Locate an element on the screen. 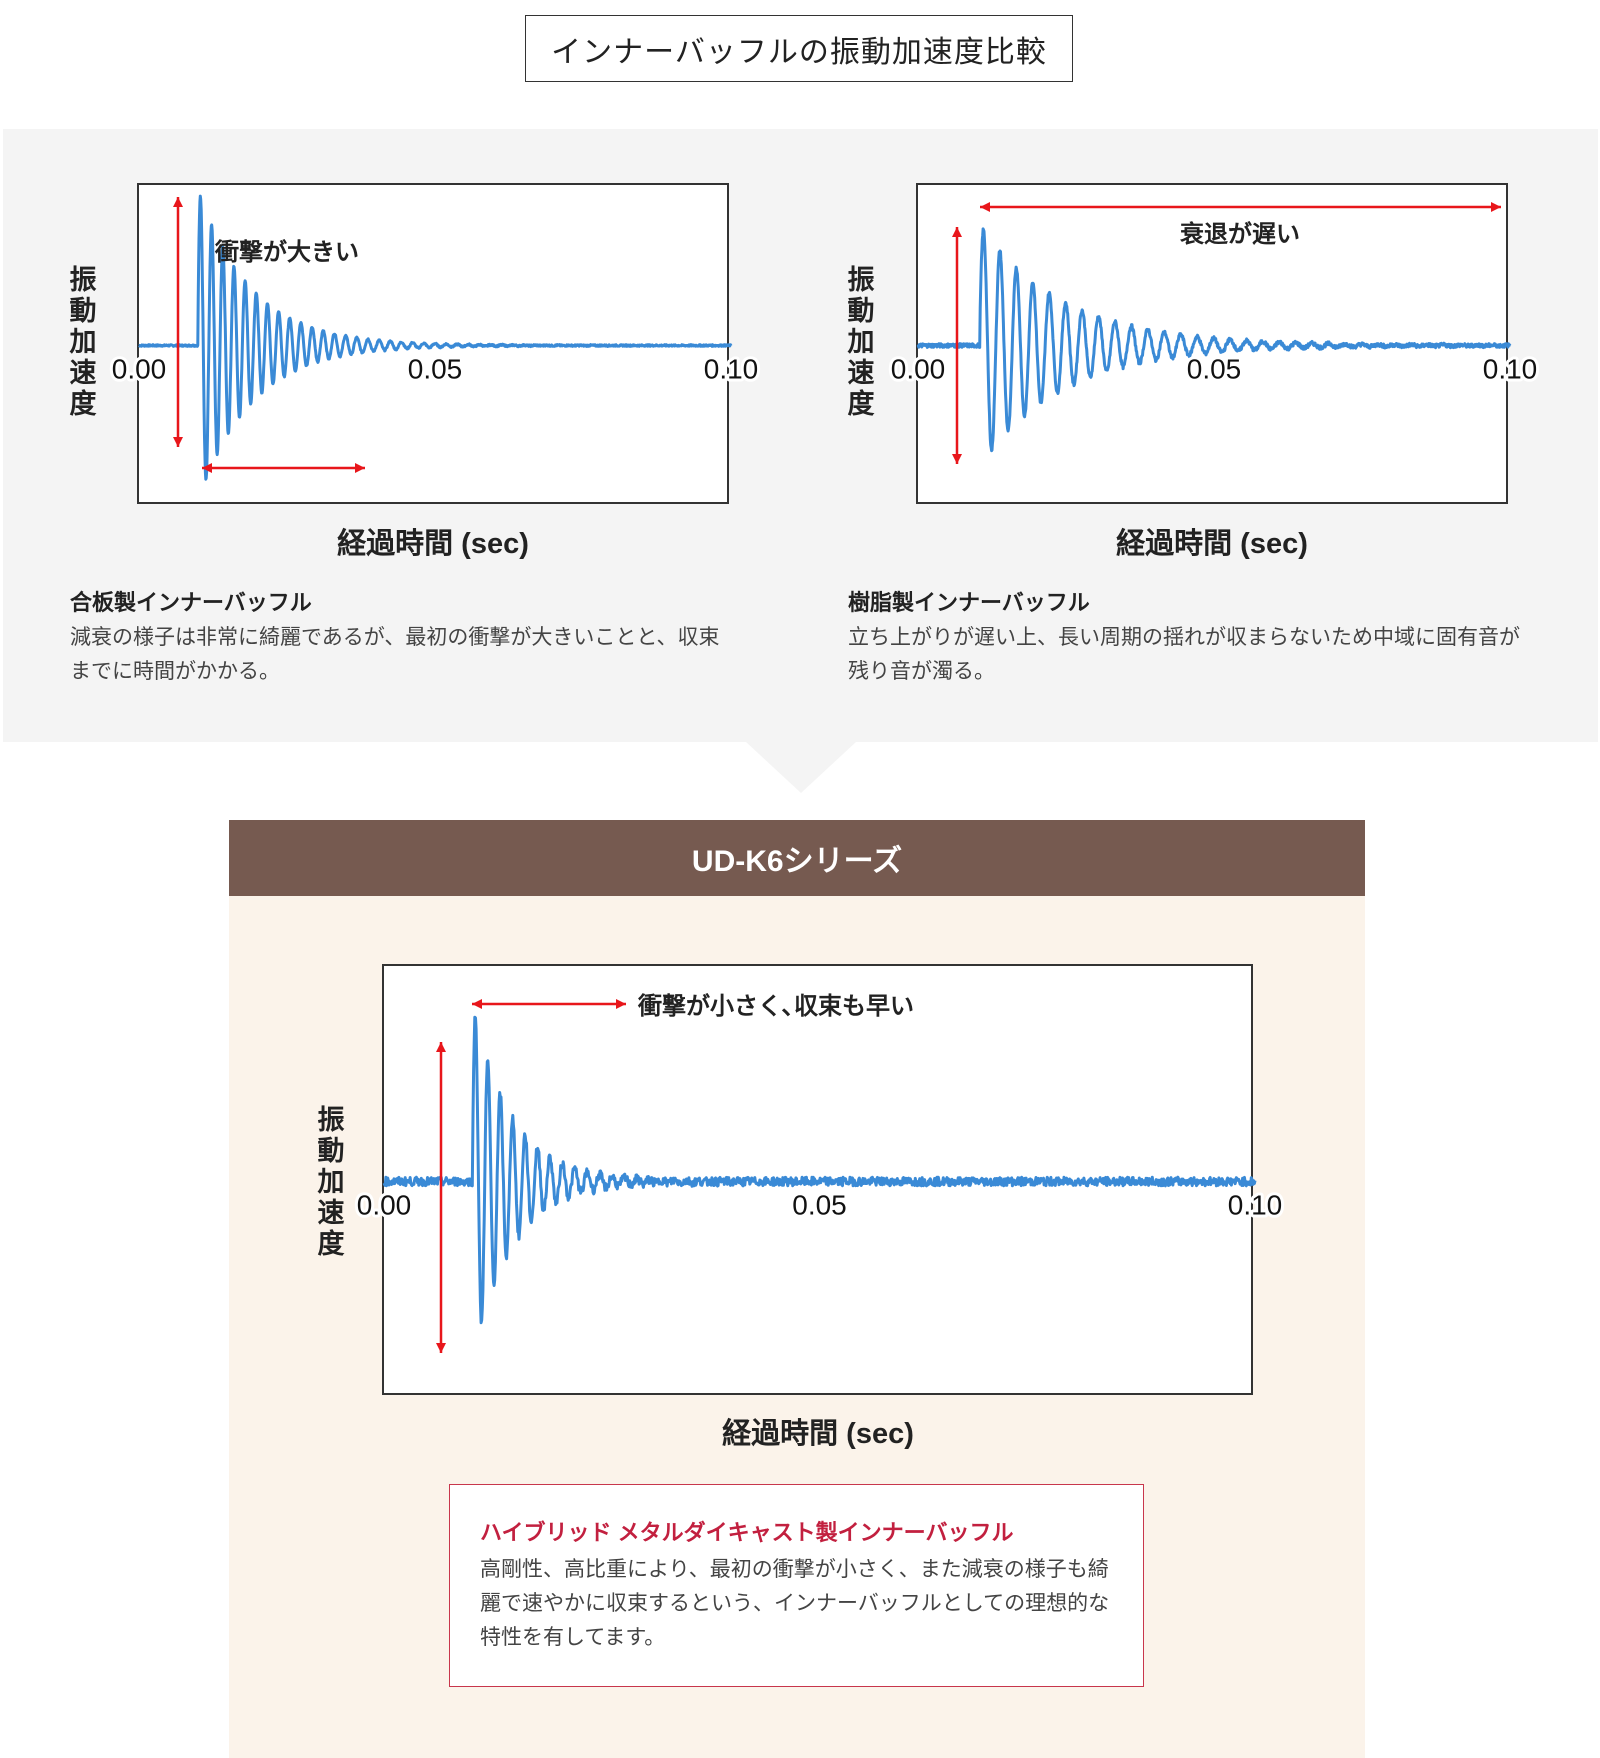 Image resolution: width=1600 pixels, height=1758 pixels. annotation-label: 衝撃が大きい is located at coordinates (286, 252).